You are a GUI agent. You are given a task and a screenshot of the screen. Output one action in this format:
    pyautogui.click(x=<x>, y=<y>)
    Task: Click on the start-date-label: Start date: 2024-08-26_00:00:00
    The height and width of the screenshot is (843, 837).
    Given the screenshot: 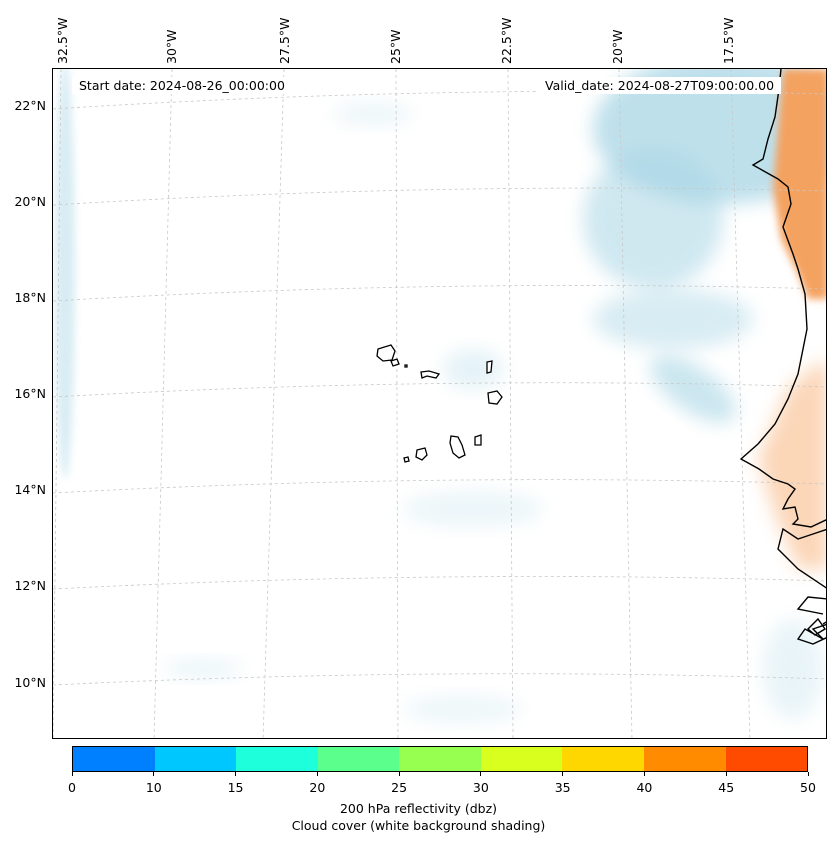 What is the action you would take?
    pyautogui.click(x=182, y=85)
    